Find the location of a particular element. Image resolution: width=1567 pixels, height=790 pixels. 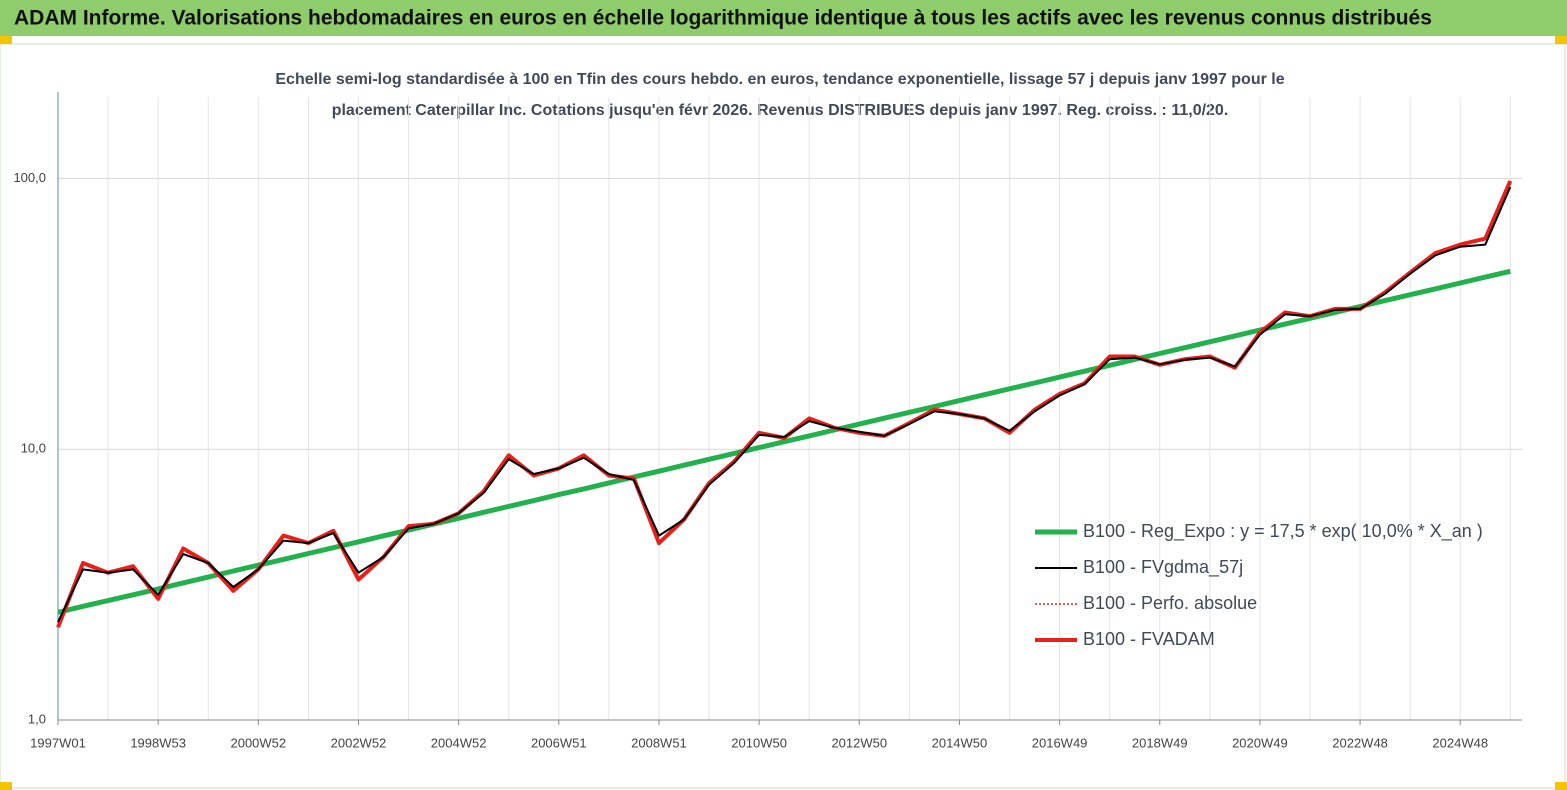

title-banner is located at coordinates (783, 18).